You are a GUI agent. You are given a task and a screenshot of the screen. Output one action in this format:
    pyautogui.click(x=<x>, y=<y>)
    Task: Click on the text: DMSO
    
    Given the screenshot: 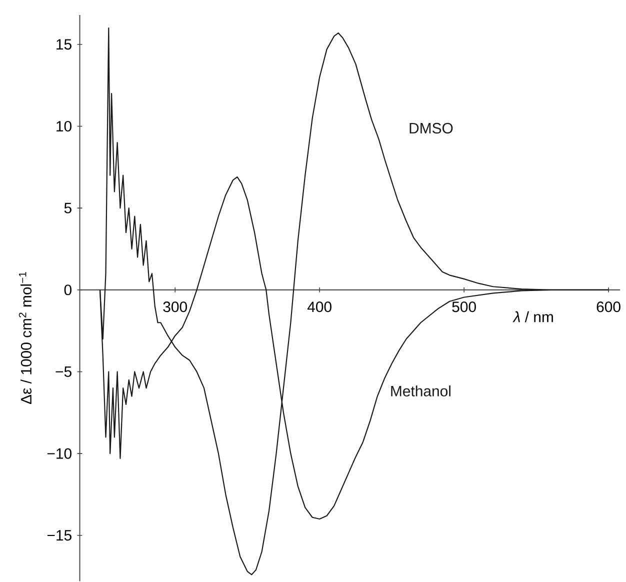 What is the action you would take?
    pyautogui.click(x=431, y=128)
    